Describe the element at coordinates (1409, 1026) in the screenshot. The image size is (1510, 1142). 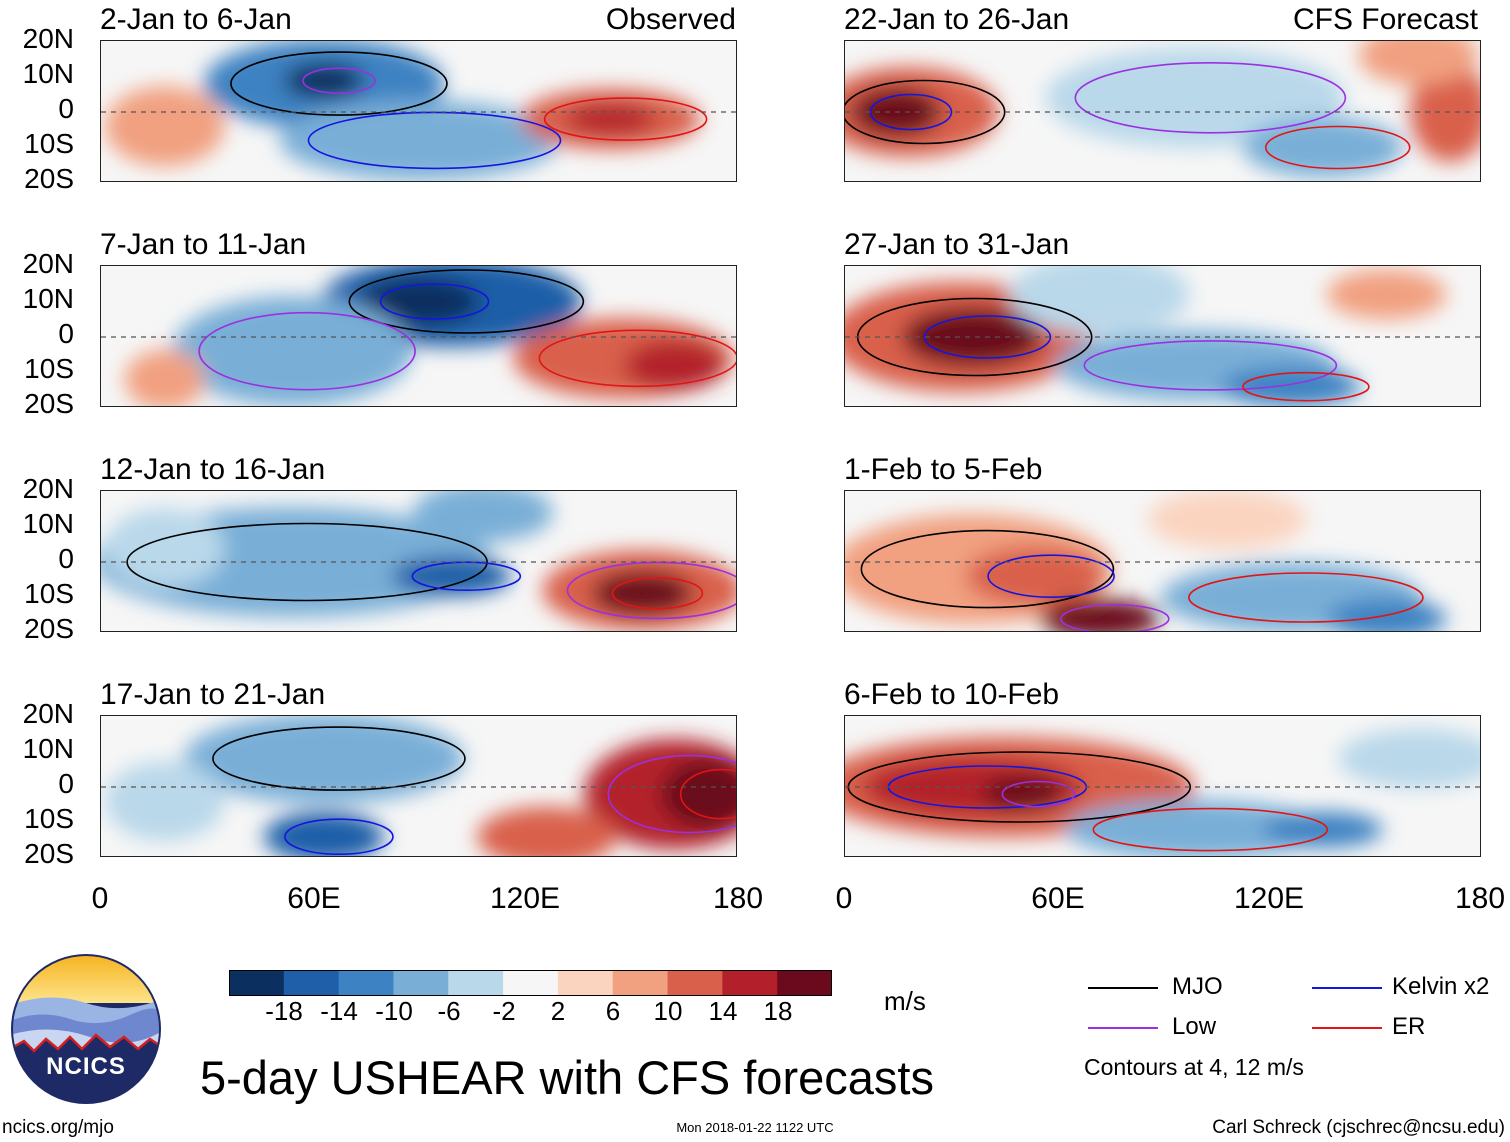
I see `legend-label-er: ER` at that location.